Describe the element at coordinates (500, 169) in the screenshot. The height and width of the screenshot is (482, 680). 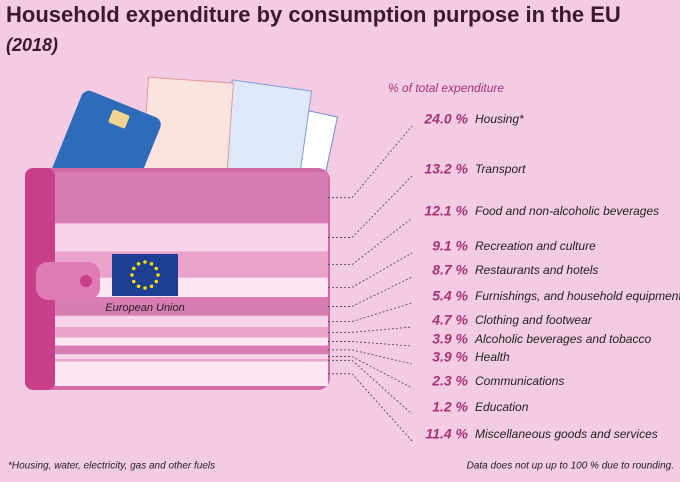
I see `category-label: Transport` at that location.